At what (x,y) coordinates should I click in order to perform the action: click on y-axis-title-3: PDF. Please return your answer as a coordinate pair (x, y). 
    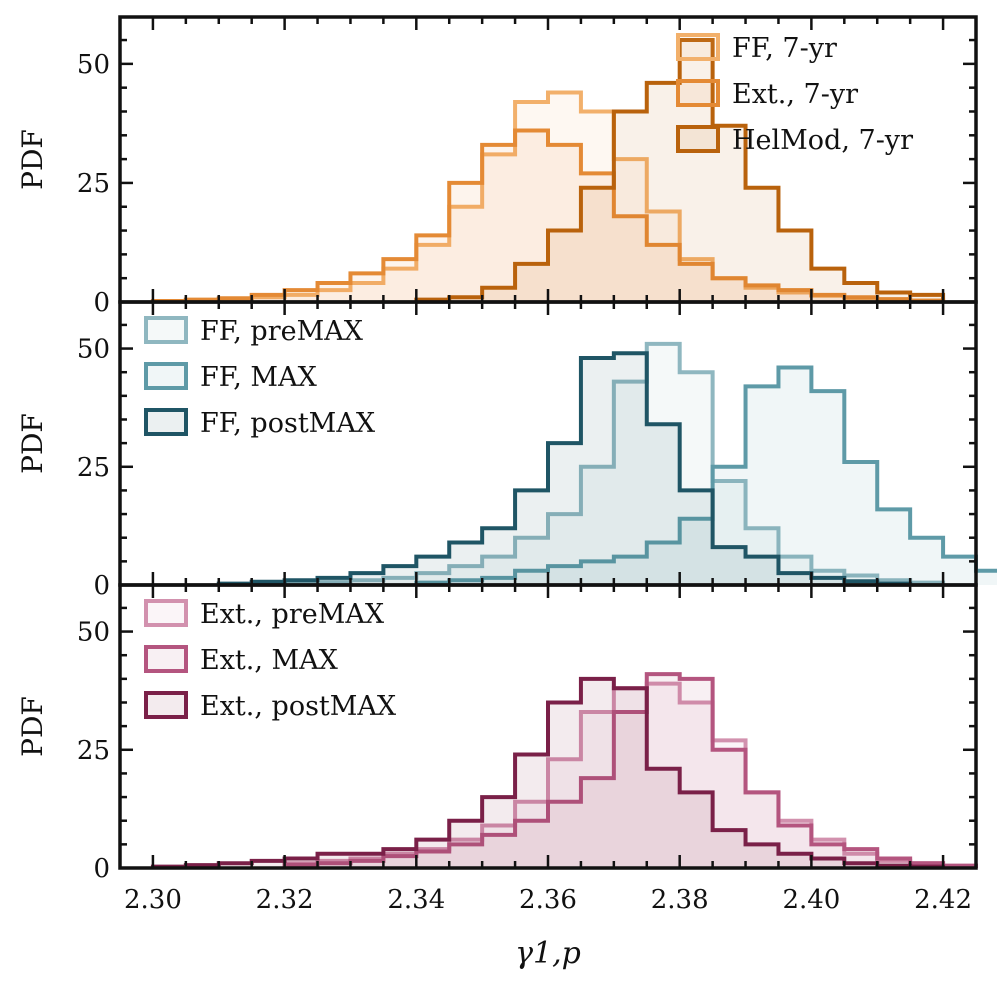
    Looking at the image, I should click on (32, 726).